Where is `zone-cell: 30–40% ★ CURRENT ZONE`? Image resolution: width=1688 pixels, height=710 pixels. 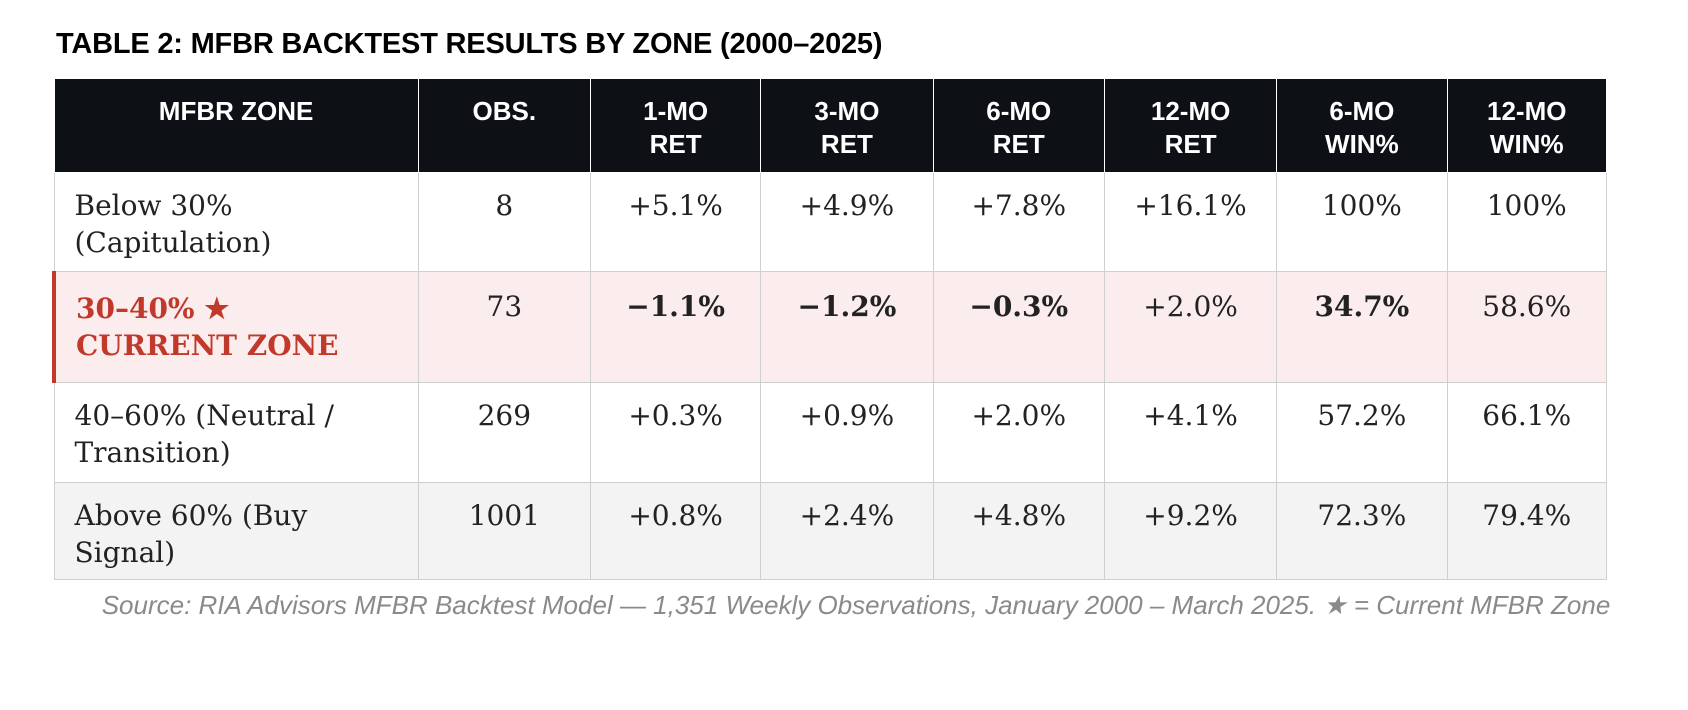
zone-cell: 30–40% ★ CURRENT ZONE is located at coordinates (235, 327).